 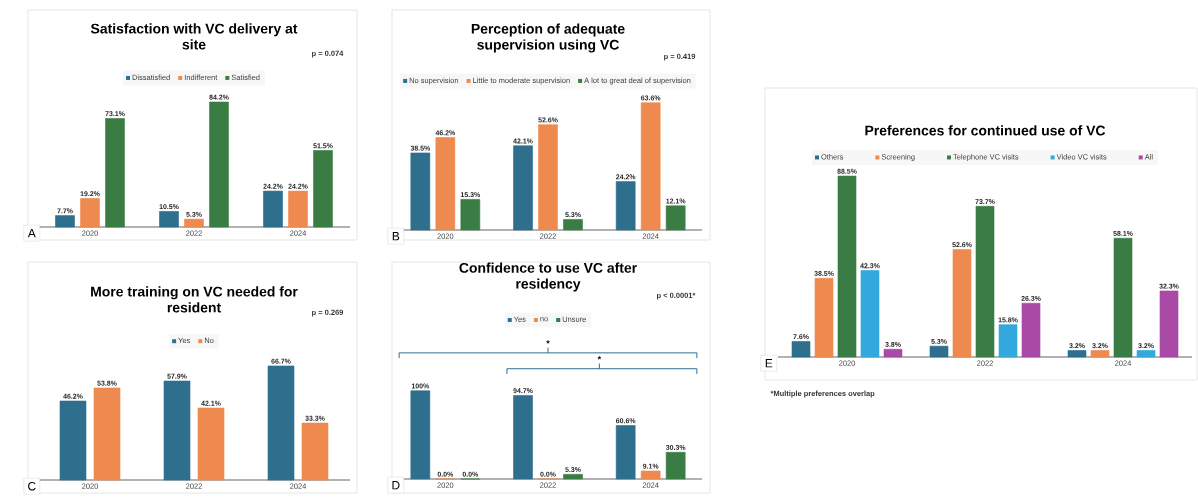 I want to click on text: E, so click(x=769, y=363).